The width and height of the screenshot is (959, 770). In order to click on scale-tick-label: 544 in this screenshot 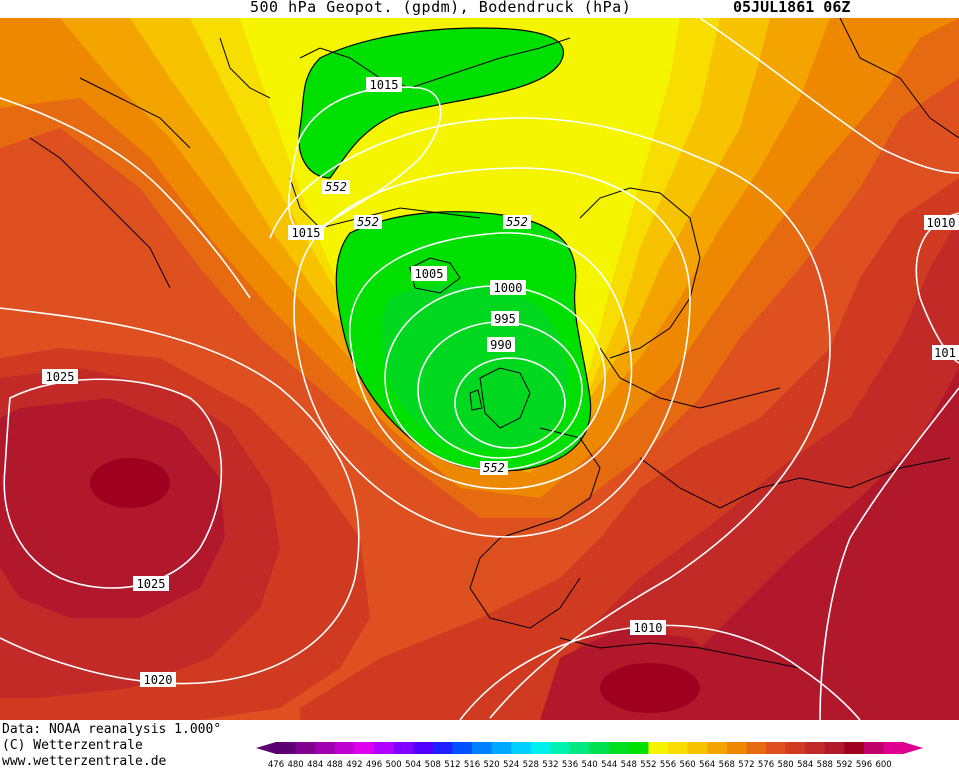, I will do `click(609, 764)`.